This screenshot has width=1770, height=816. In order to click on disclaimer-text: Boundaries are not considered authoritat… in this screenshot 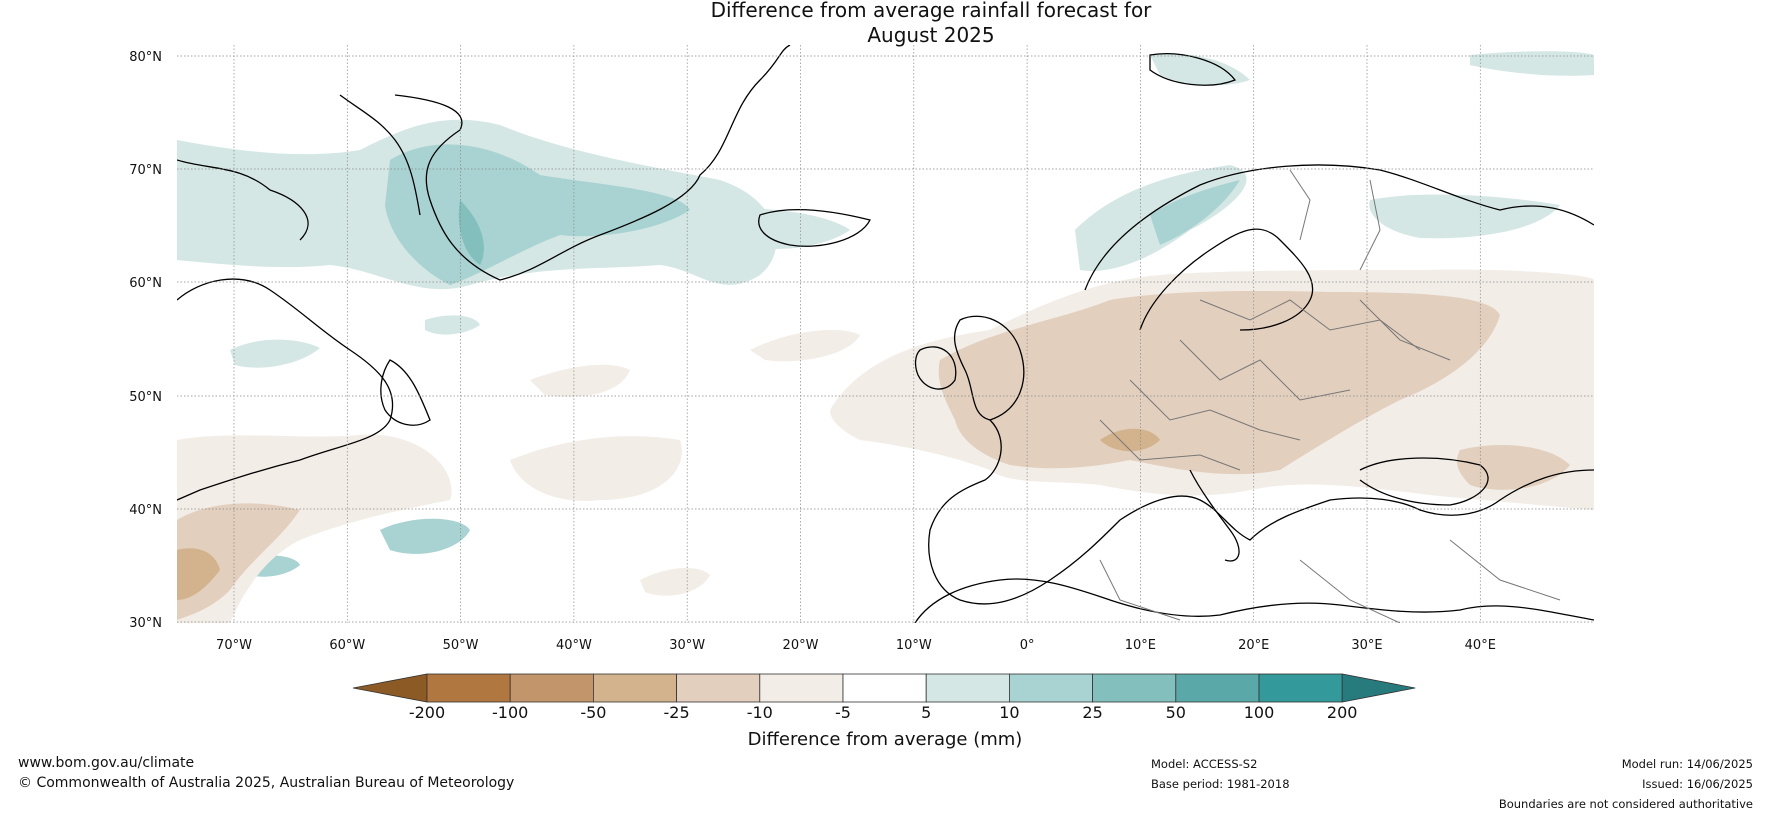, I will do `click(1625, 804)`.